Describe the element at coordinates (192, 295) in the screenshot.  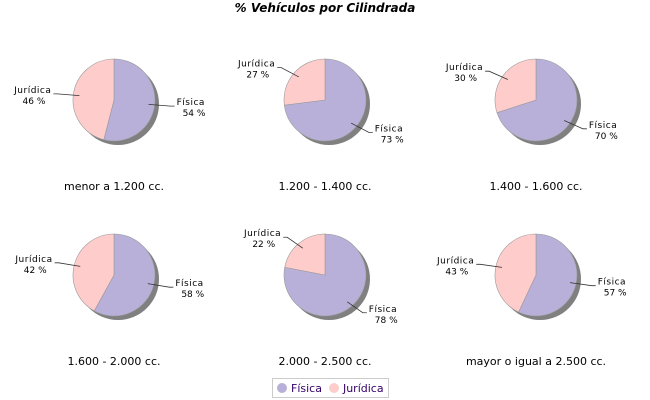
I see `slice-label-value: 58 %` at that location.